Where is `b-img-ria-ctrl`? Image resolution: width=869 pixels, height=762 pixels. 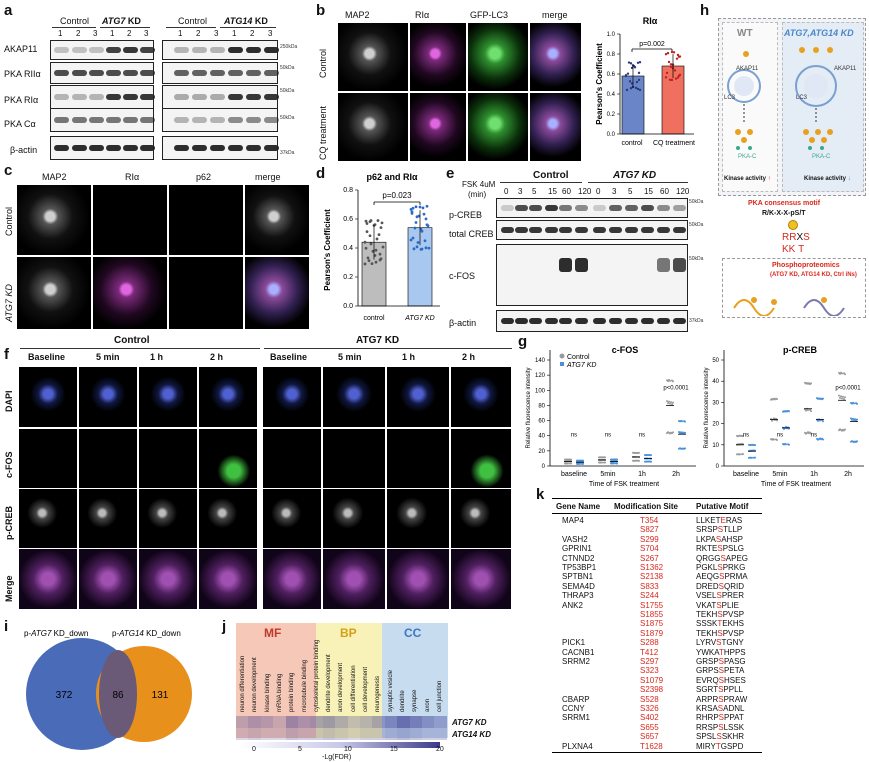
b-img-ria-ctrl is located at coordinates (438, 57).